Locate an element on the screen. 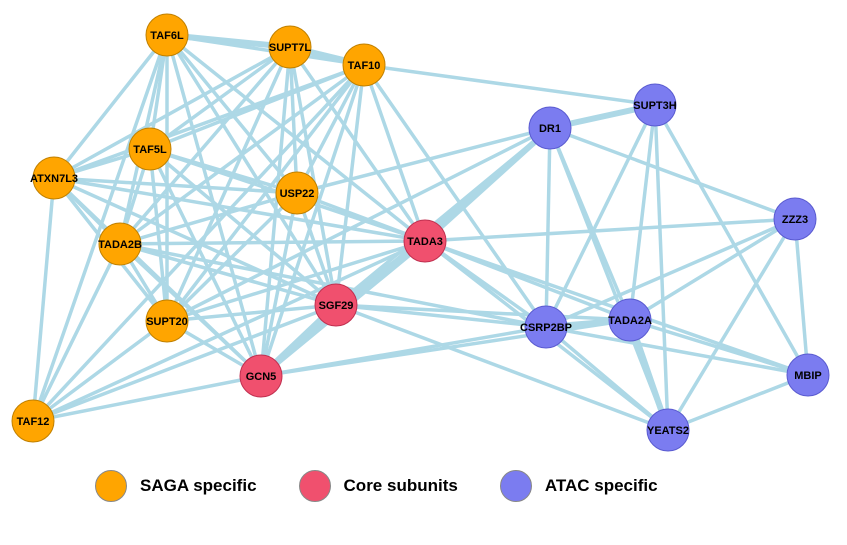 This screenshot has width=847, height=545. edge-taf10-sgf29 is located at coordinates (350, 185).